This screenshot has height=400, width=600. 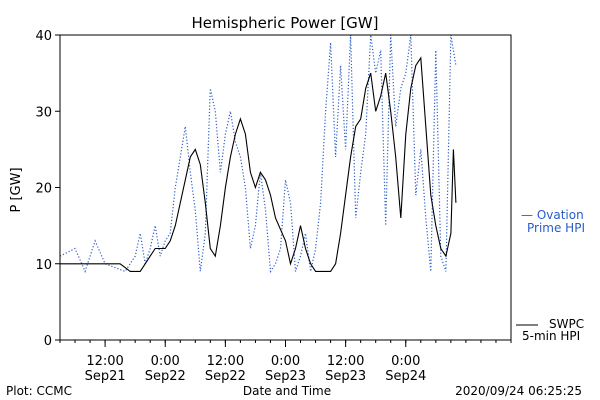 I want to click on legend-ovation-line2: Prime HPI, so click(x=556, y=228).